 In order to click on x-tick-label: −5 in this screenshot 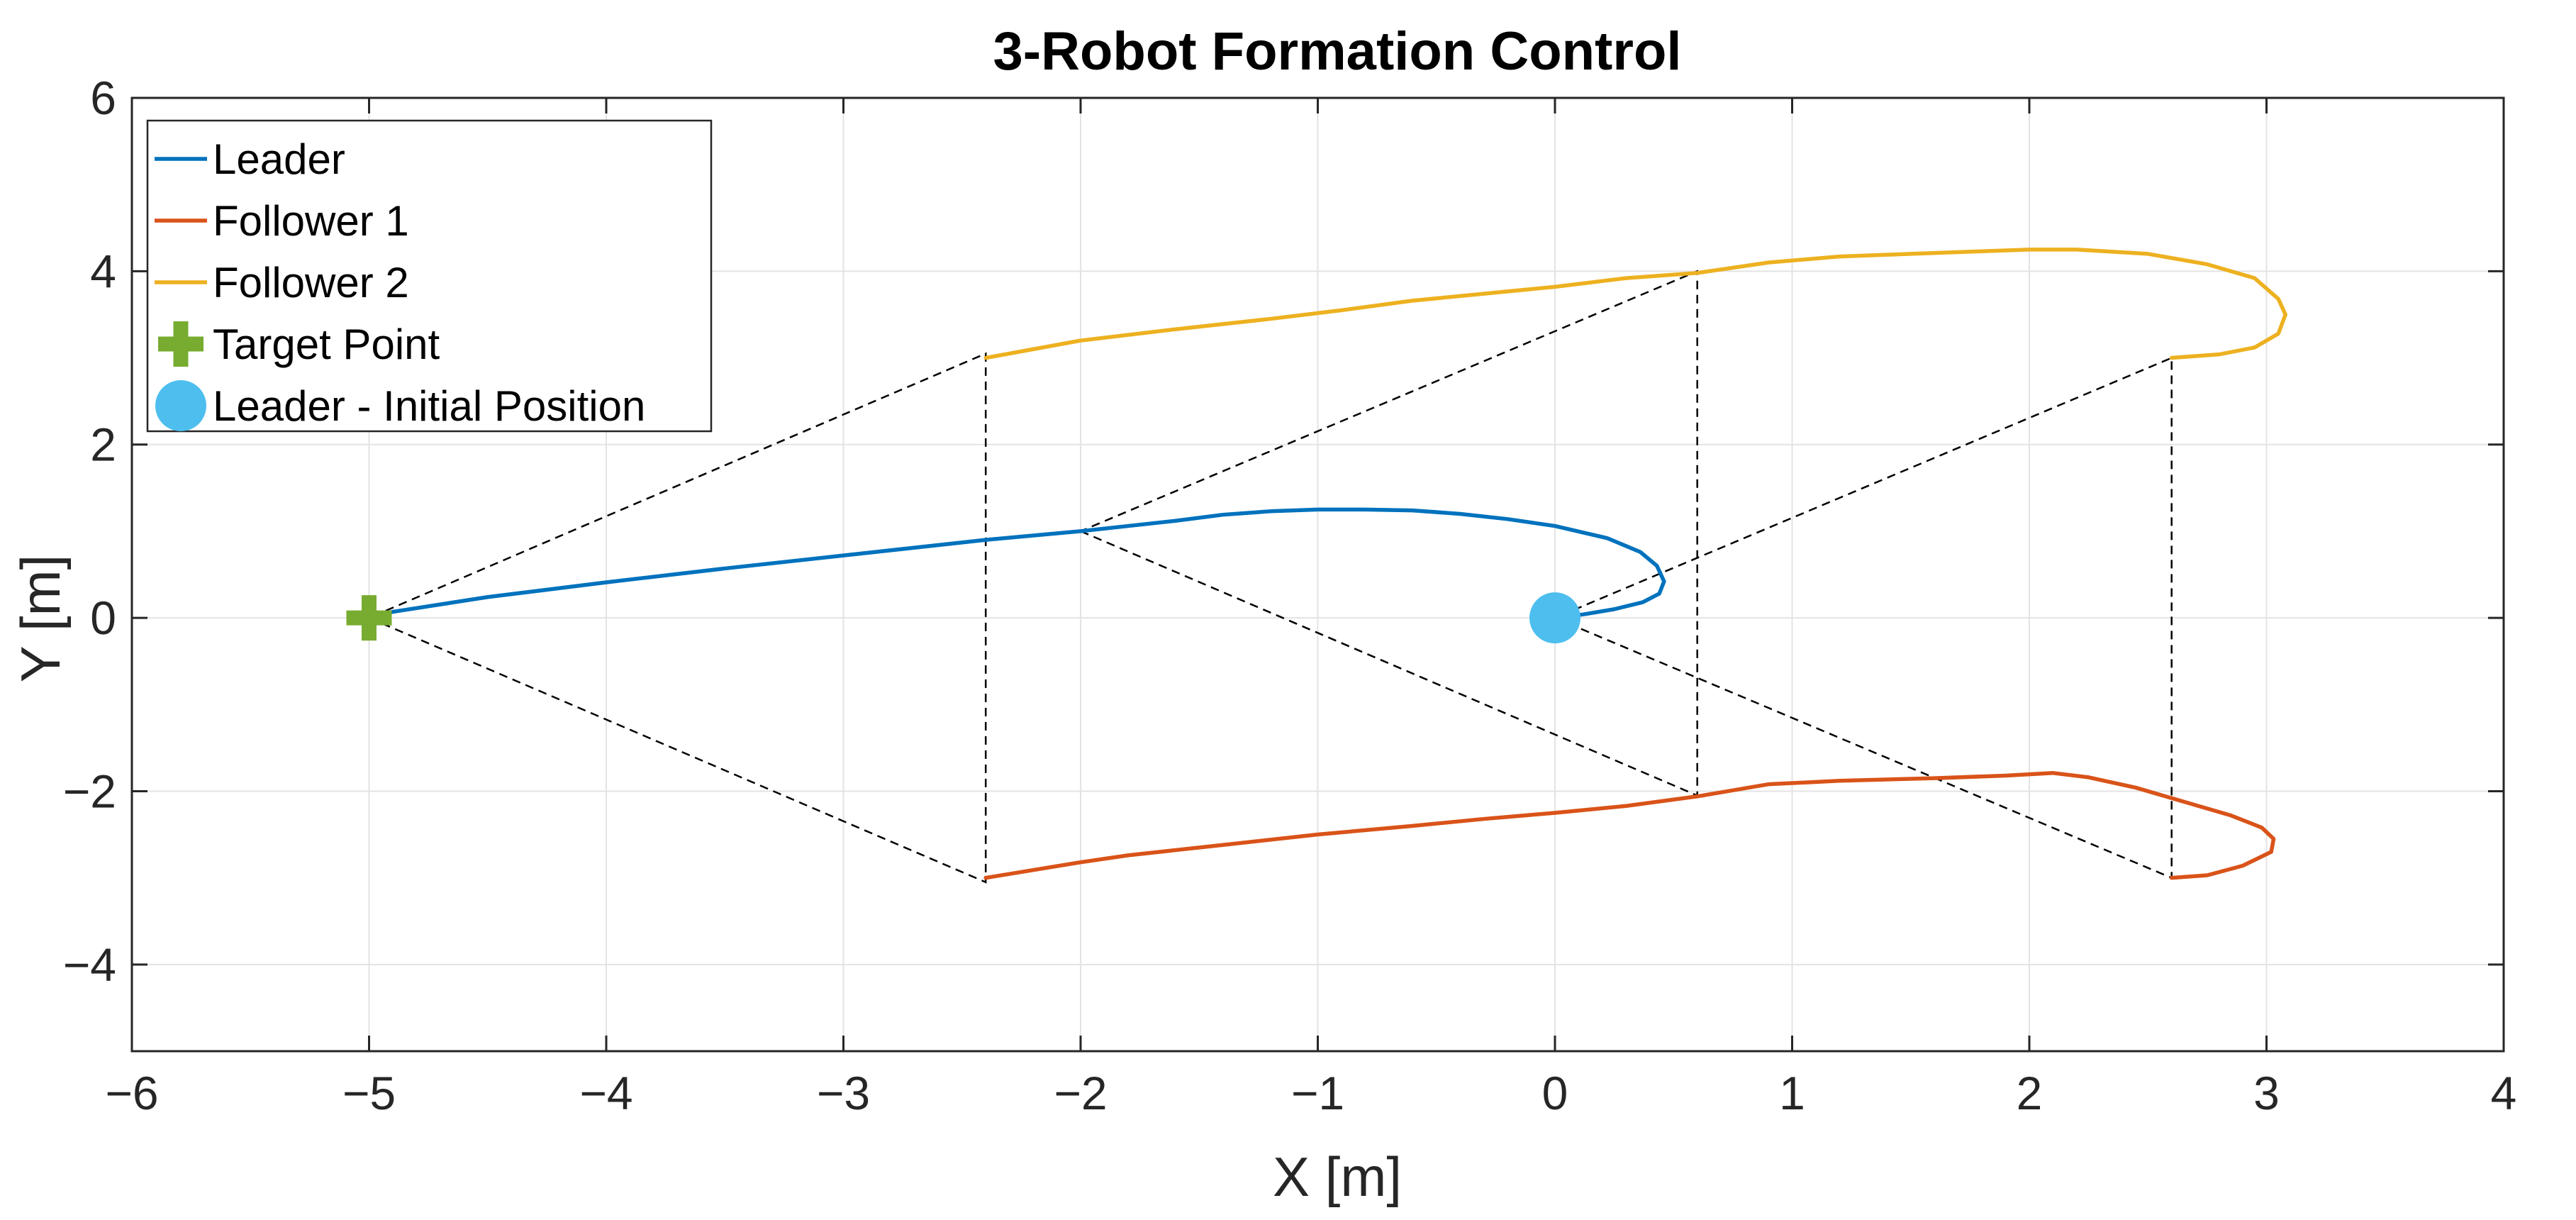, I will do `click(369, 1093)`.